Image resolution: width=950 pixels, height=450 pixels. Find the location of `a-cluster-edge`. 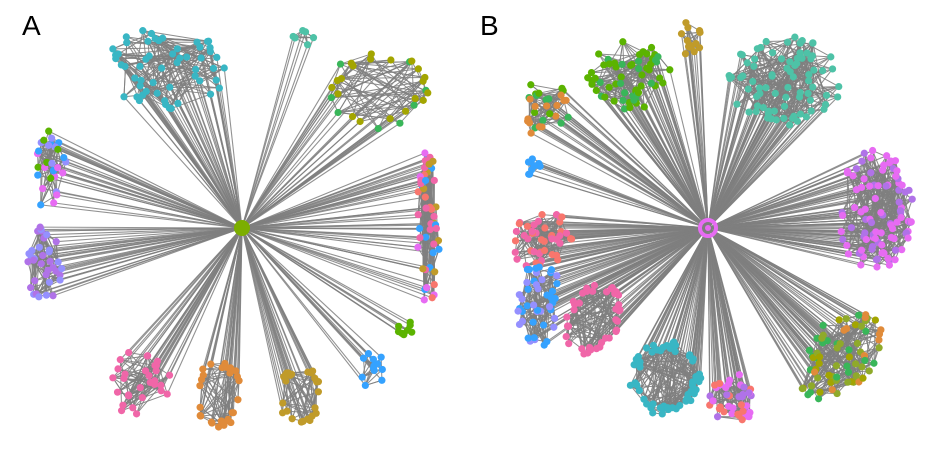

a-cluster-edge is located at coordinates (386, 91).